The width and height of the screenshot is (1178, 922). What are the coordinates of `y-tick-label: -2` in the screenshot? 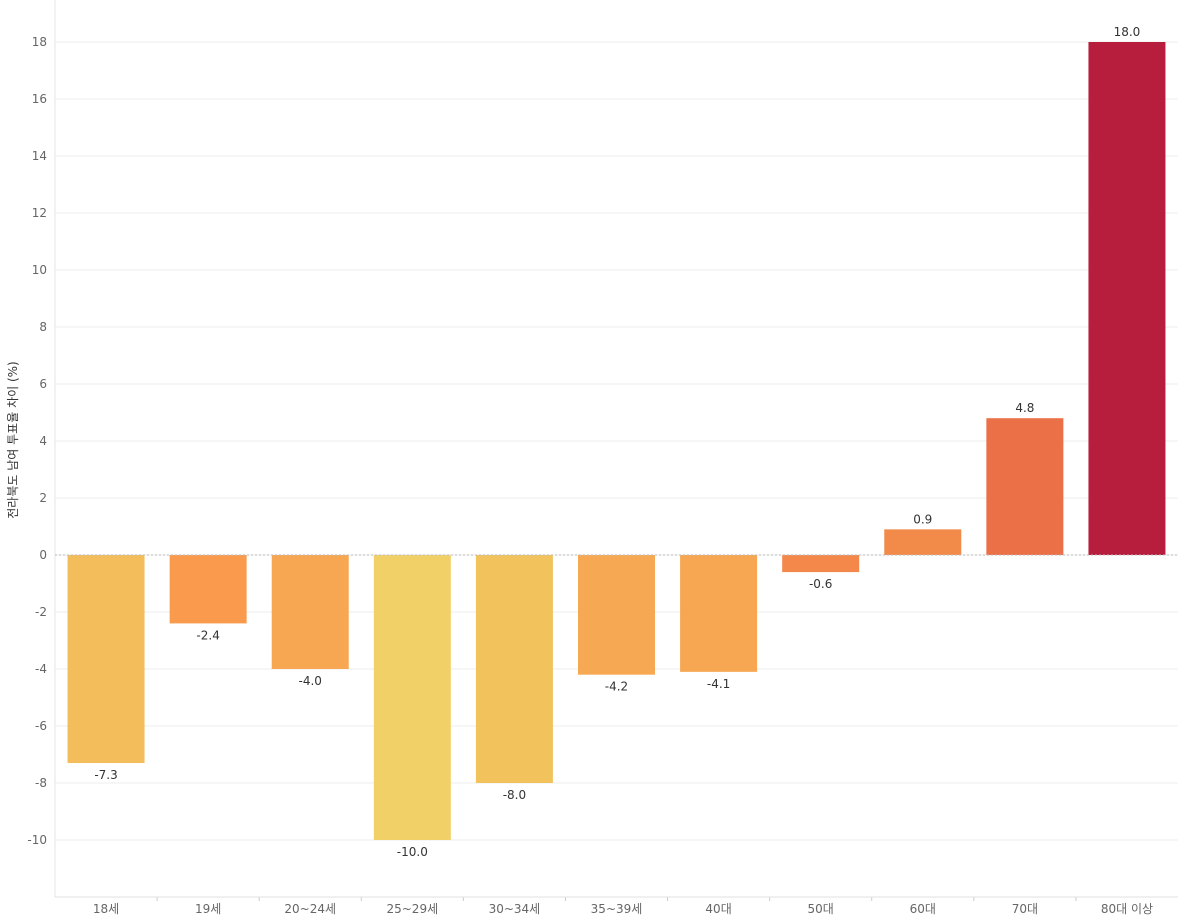 It's located at (41, 612).